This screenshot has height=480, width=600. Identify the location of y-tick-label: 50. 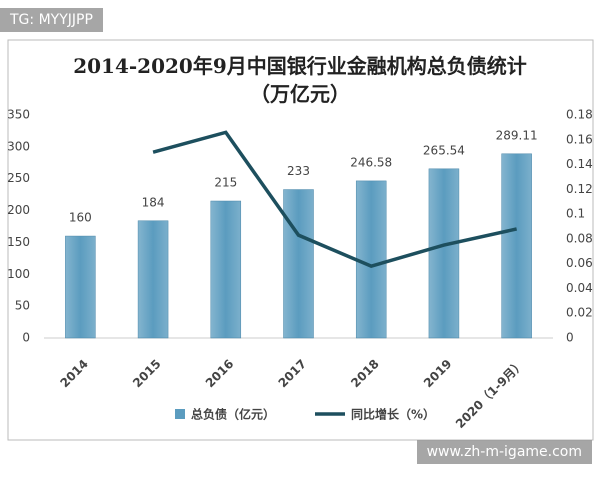
(22, 306).